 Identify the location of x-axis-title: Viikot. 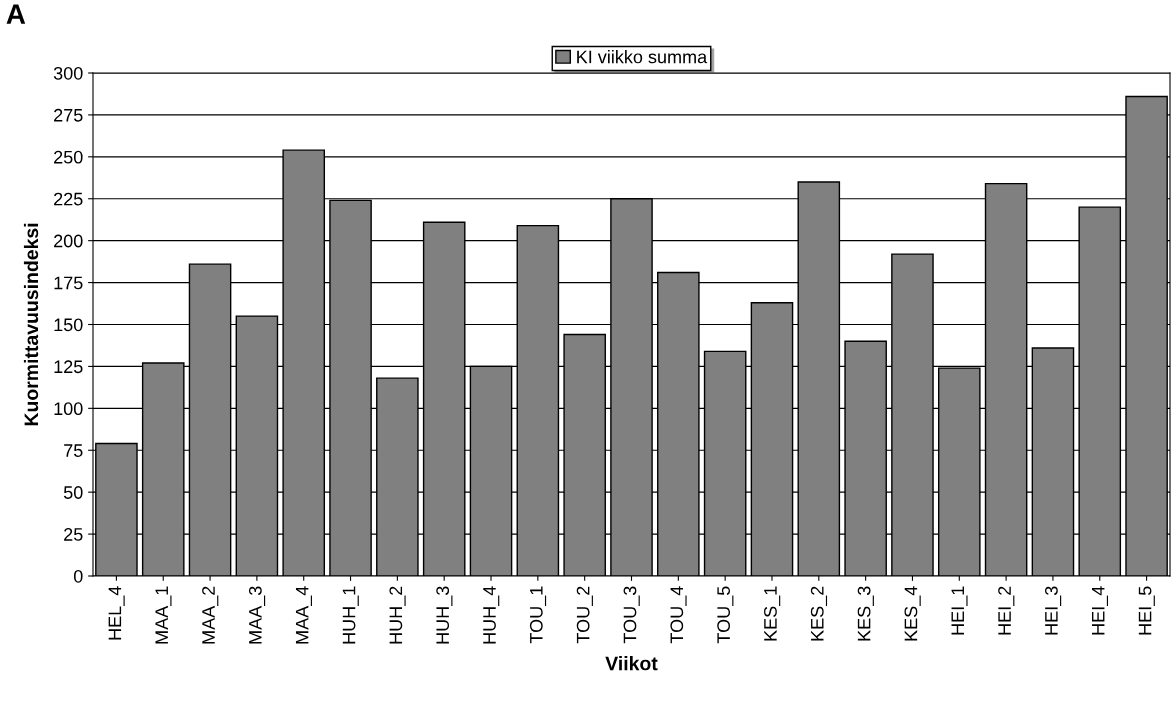
(631, 663).